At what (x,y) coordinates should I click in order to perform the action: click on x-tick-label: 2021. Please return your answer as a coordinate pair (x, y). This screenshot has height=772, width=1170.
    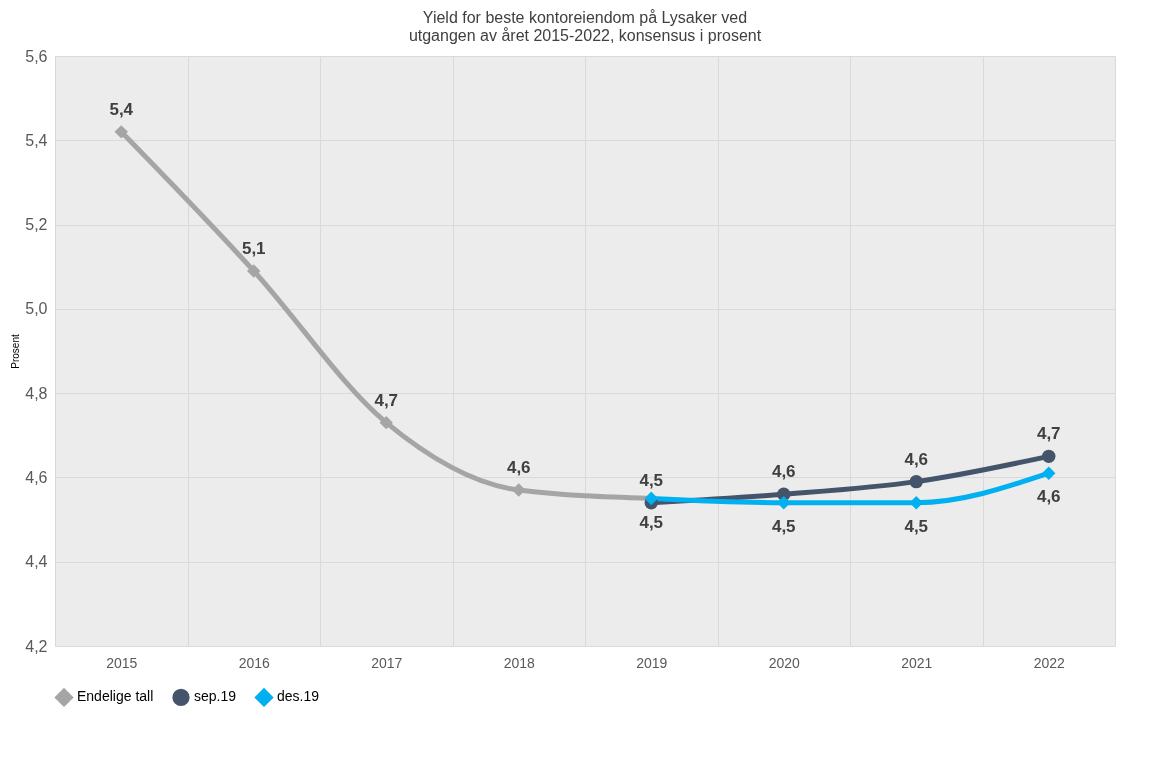
    Looking at the image, I should click on (917, 662).